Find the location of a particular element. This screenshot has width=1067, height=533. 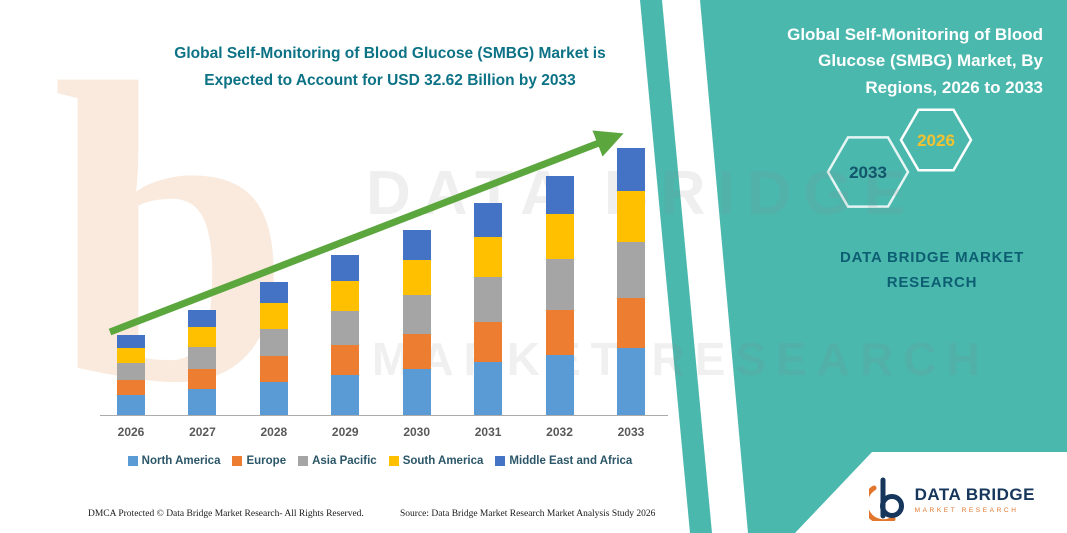

x-axis-label-2027: 2027 is located at coordinates (202, 432).